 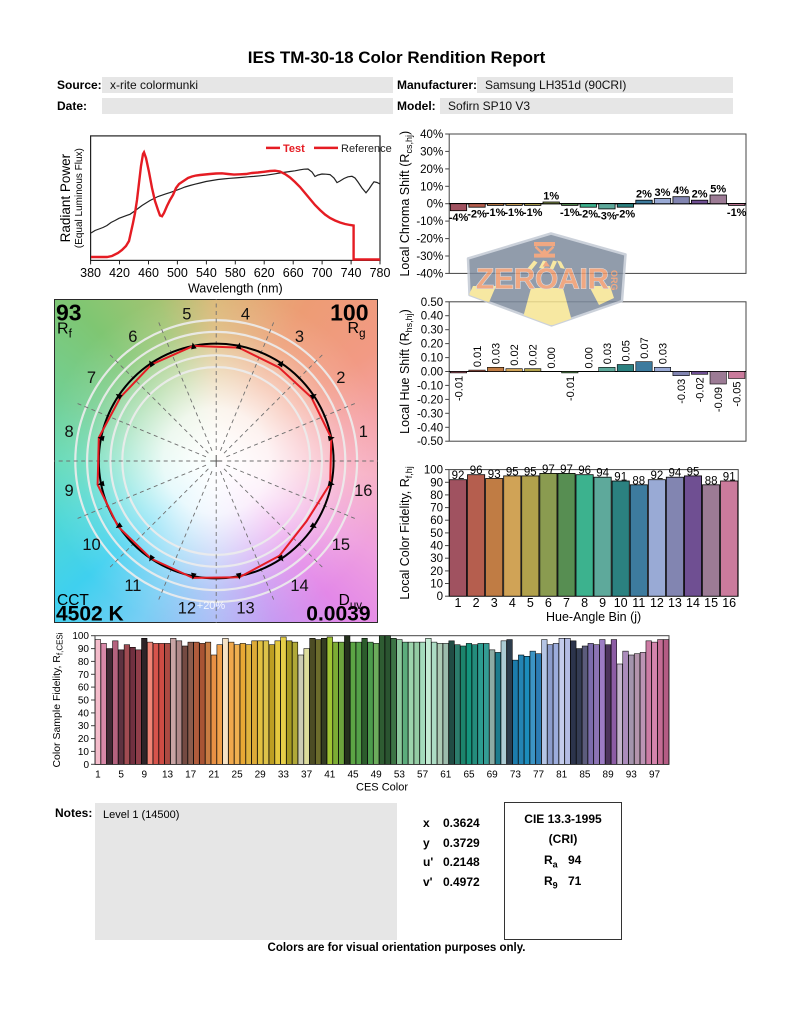 What do you see at coordinates (73, 600) in the screenshot?
I see `svg-text: CCT` at bounding box center [73, 600].